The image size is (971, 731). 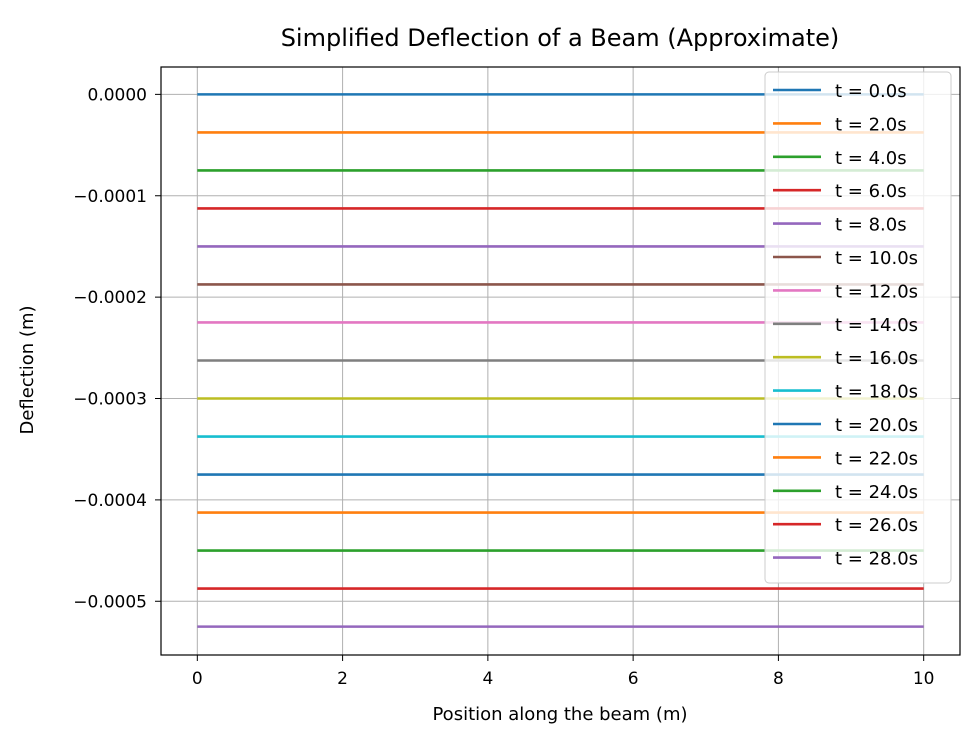 I want to click on legend-box, so click(x=858, y=327).